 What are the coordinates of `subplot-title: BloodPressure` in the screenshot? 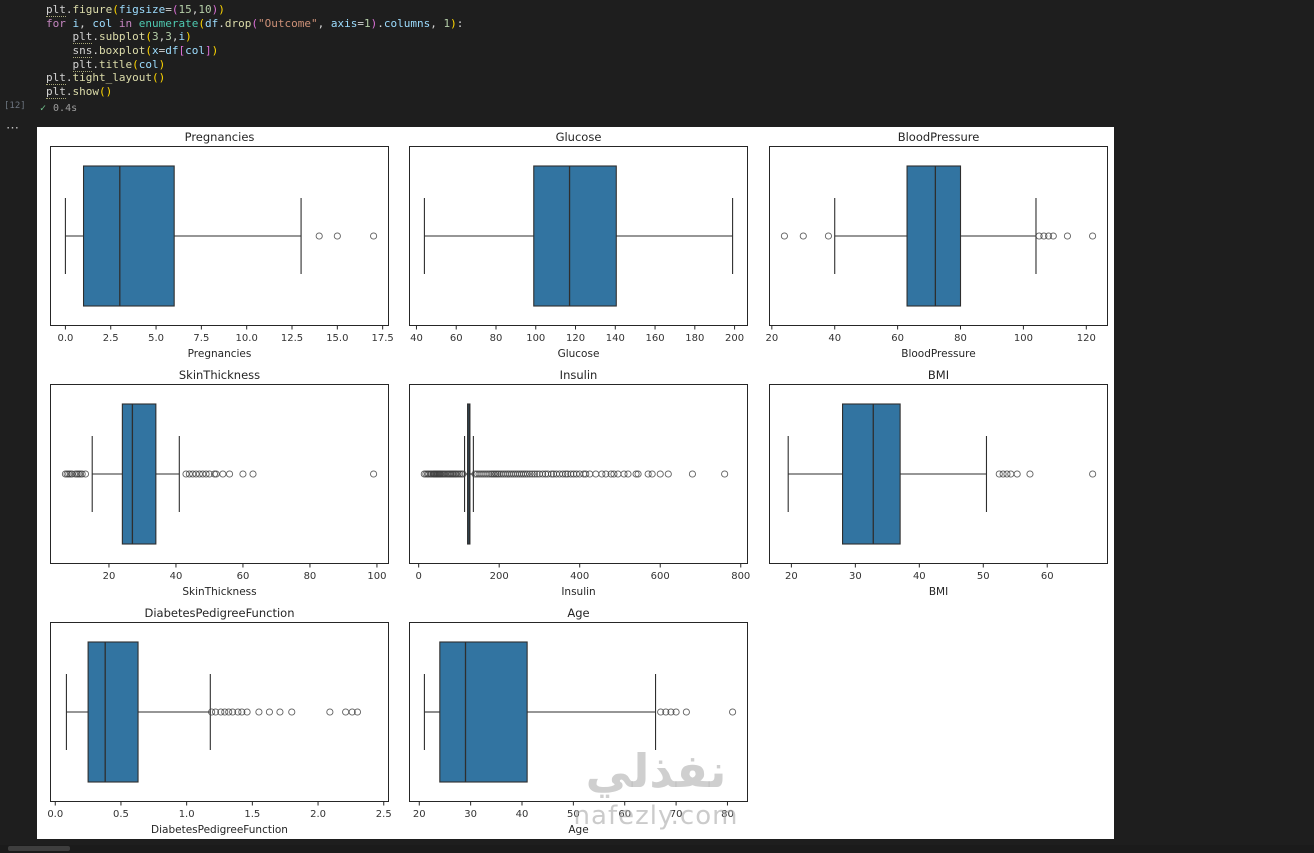 It's located at (938, 137).